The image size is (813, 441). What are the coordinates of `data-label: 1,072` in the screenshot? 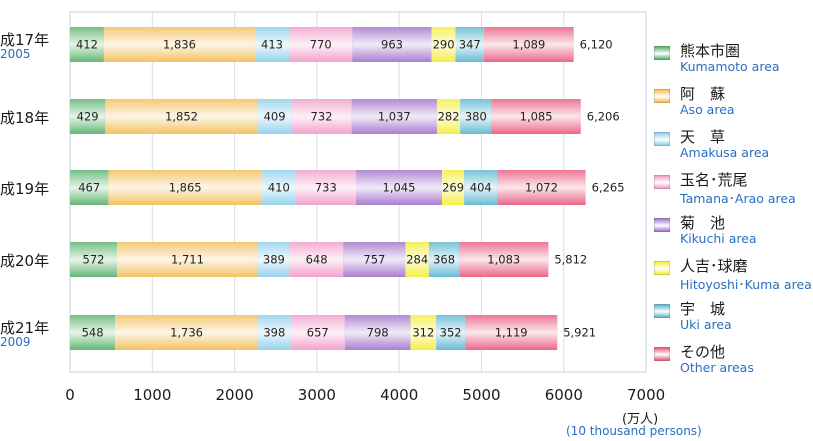 It's located at (541, 188).